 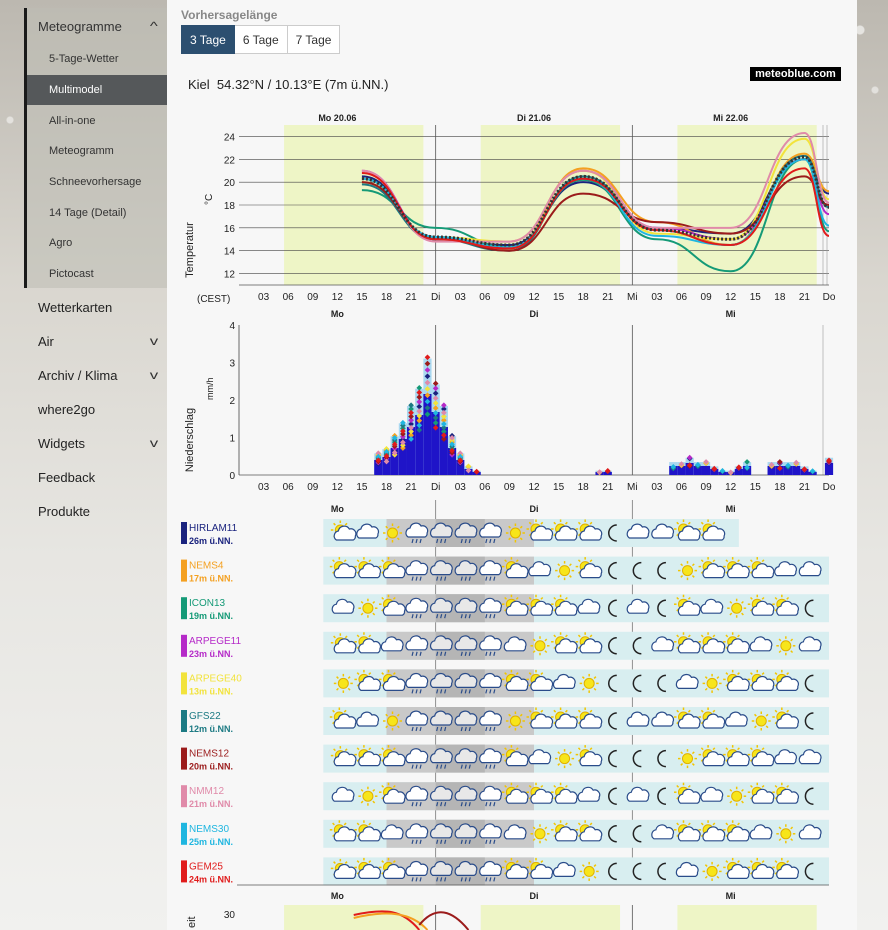 I want to click on submenu-header-meteogramme: Meteogramme ^, so click(x=97, y=26).